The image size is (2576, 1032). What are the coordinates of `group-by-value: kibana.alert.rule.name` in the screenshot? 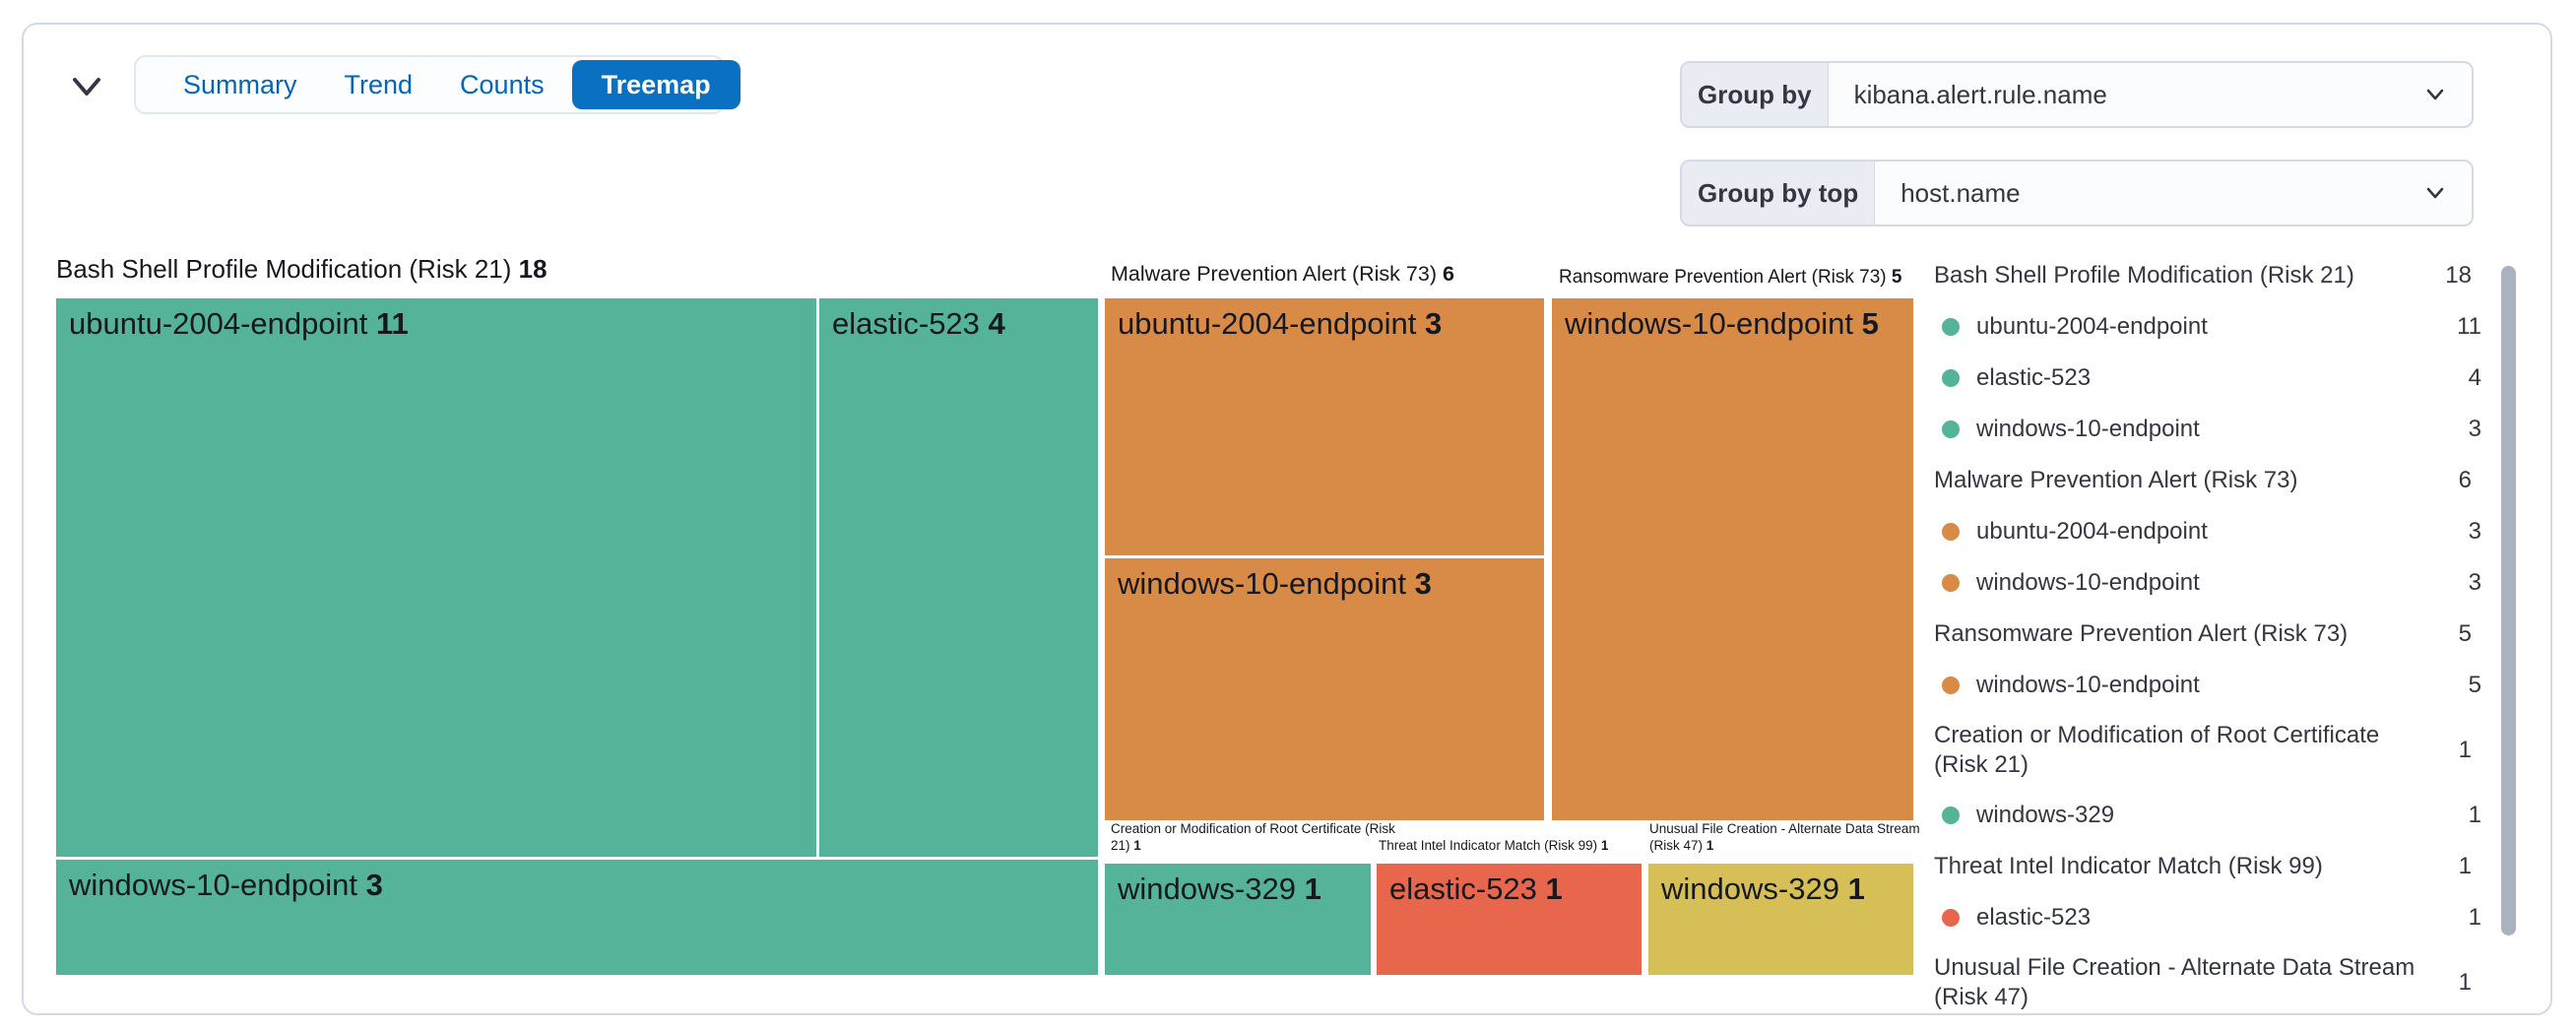 It's located at (1980, 94).